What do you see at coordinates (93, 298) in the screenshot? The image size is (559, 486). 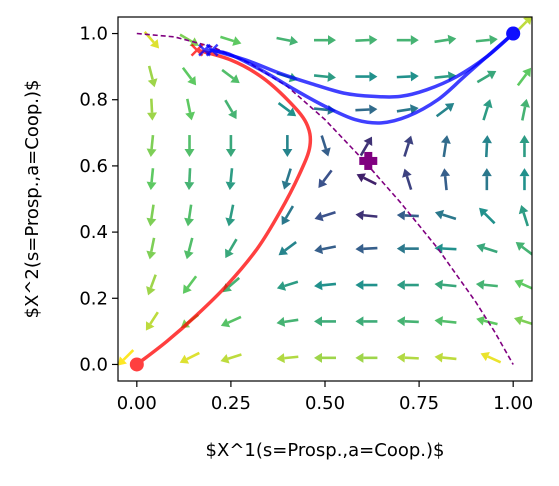 I see `y-tick-label: 0.2` at bounding box center [93, 298].